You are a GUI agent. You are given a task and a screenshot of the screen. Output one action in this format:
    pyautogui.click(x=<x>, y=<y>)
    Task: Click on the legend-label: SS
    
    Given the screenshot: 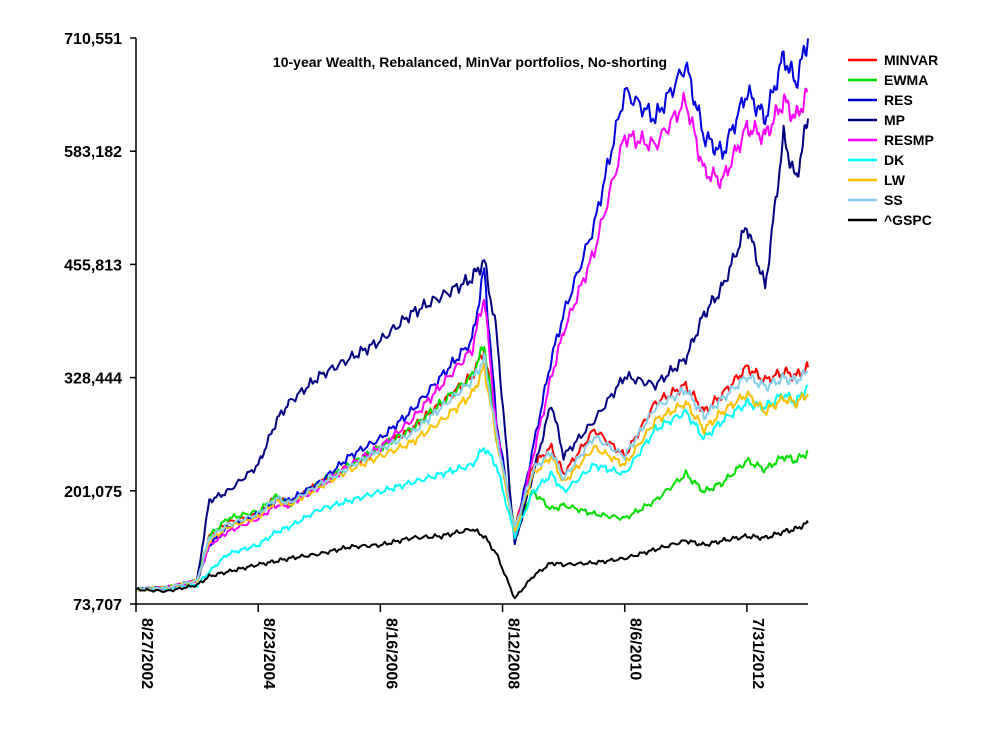 What is the action you would take?
    pyautogui.click(x=893, y=200)
    